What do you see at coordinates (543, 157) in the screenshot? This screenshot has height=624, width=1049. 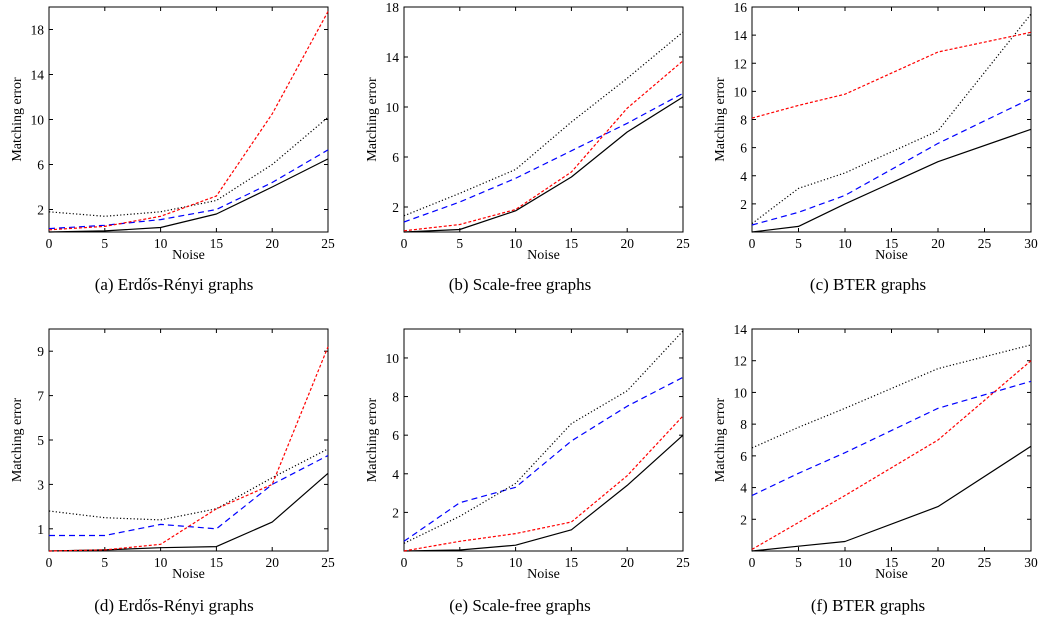 I see `chart-b-series-dashed` at bounding box center [543, 157].